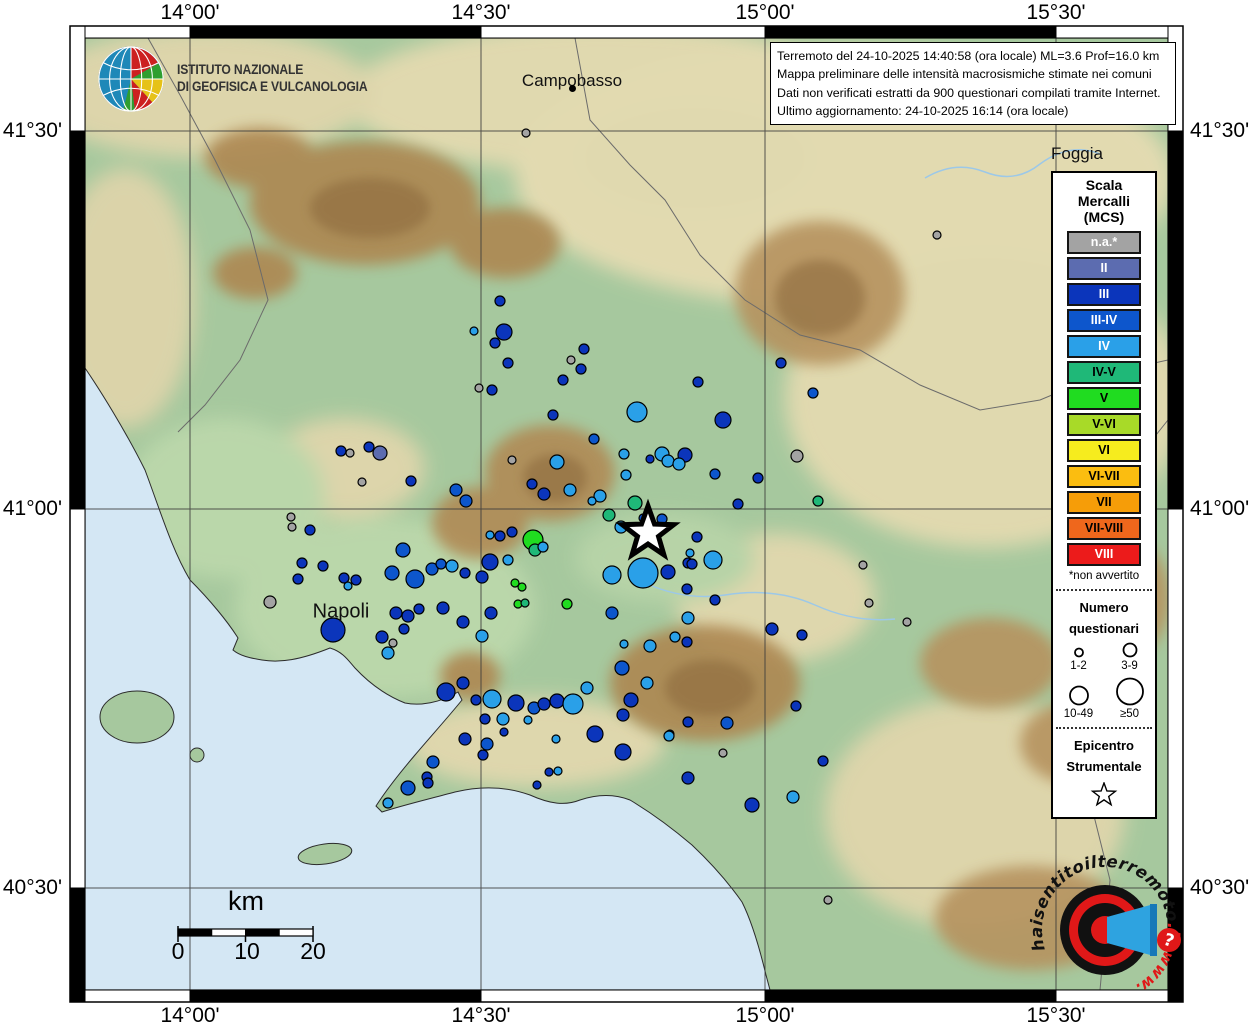 The image size is (1255, 1024). I want to click on lat-tick-right-0: 41°30', so click(1220, 130).